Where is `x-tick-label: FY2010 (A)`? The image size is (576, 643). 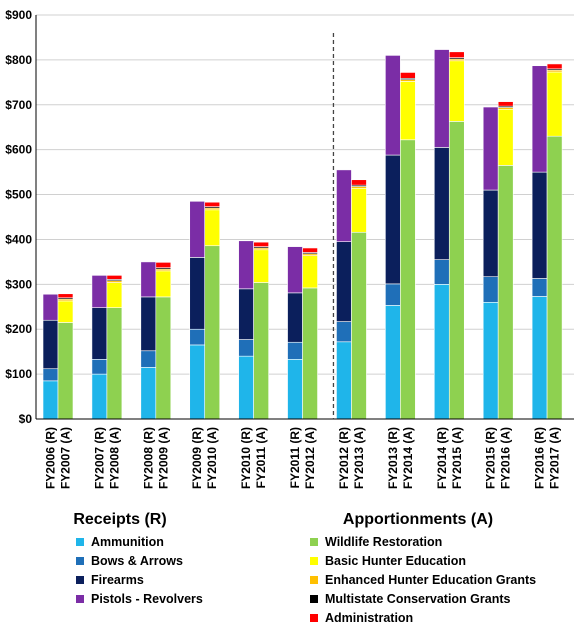
x-tick-label: FY2010 (A) is located at coordinates (212, 458).